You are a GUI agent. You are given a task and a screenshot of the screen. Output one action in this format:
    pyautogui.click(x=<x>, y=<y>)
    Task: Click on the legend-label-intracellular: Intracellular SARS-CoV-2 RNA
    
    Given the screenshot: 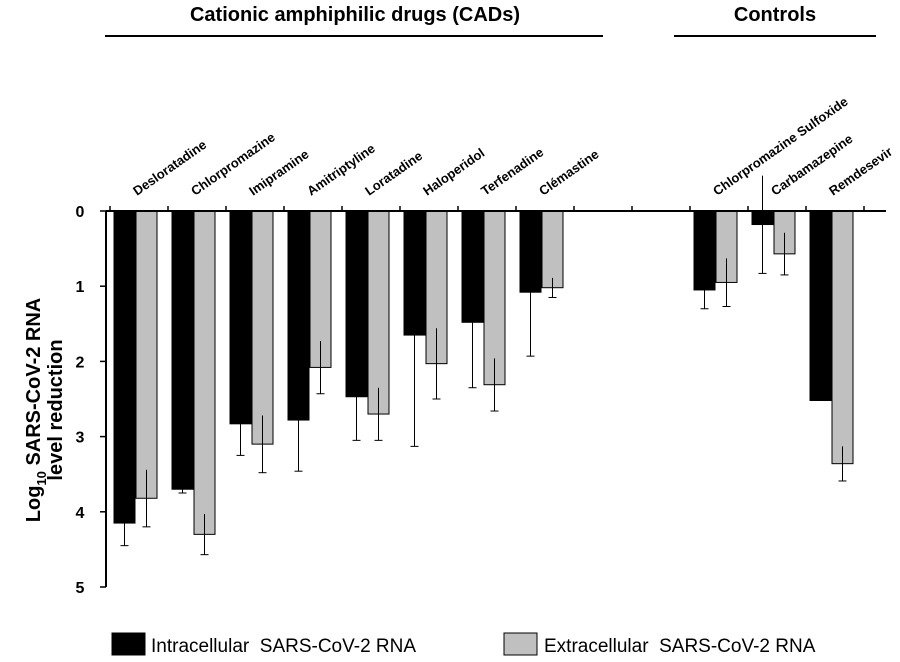 What is the action you would take?
    pyautogui.click(x=283, y=646)
    